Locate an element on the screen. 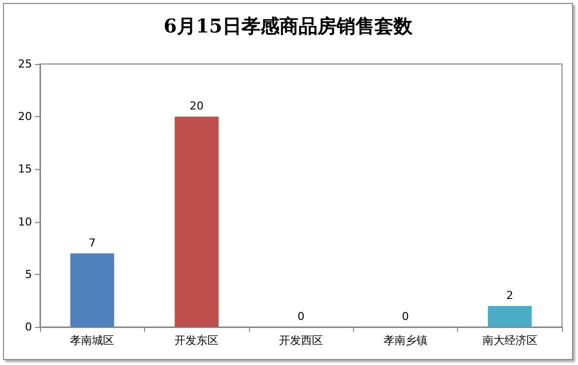 The width and height of the screenshot is (578, 365). y-tick-label: 10 is located at coordinates (25, 221).